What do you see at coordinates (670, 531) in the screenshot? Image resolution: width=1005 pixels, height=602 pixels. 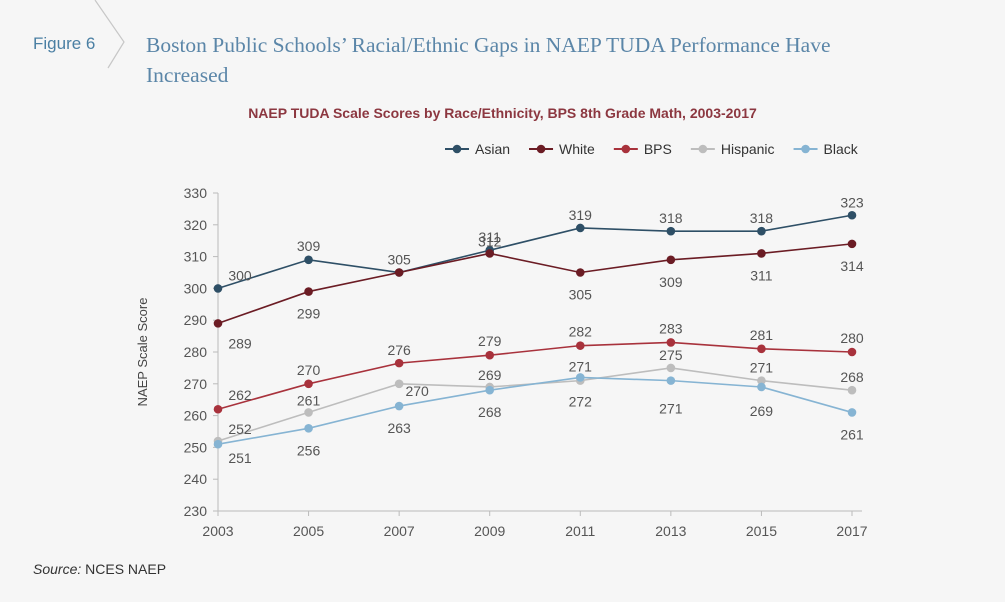 I see `x-tick-label: 2013` at bounding box center [670, 531].